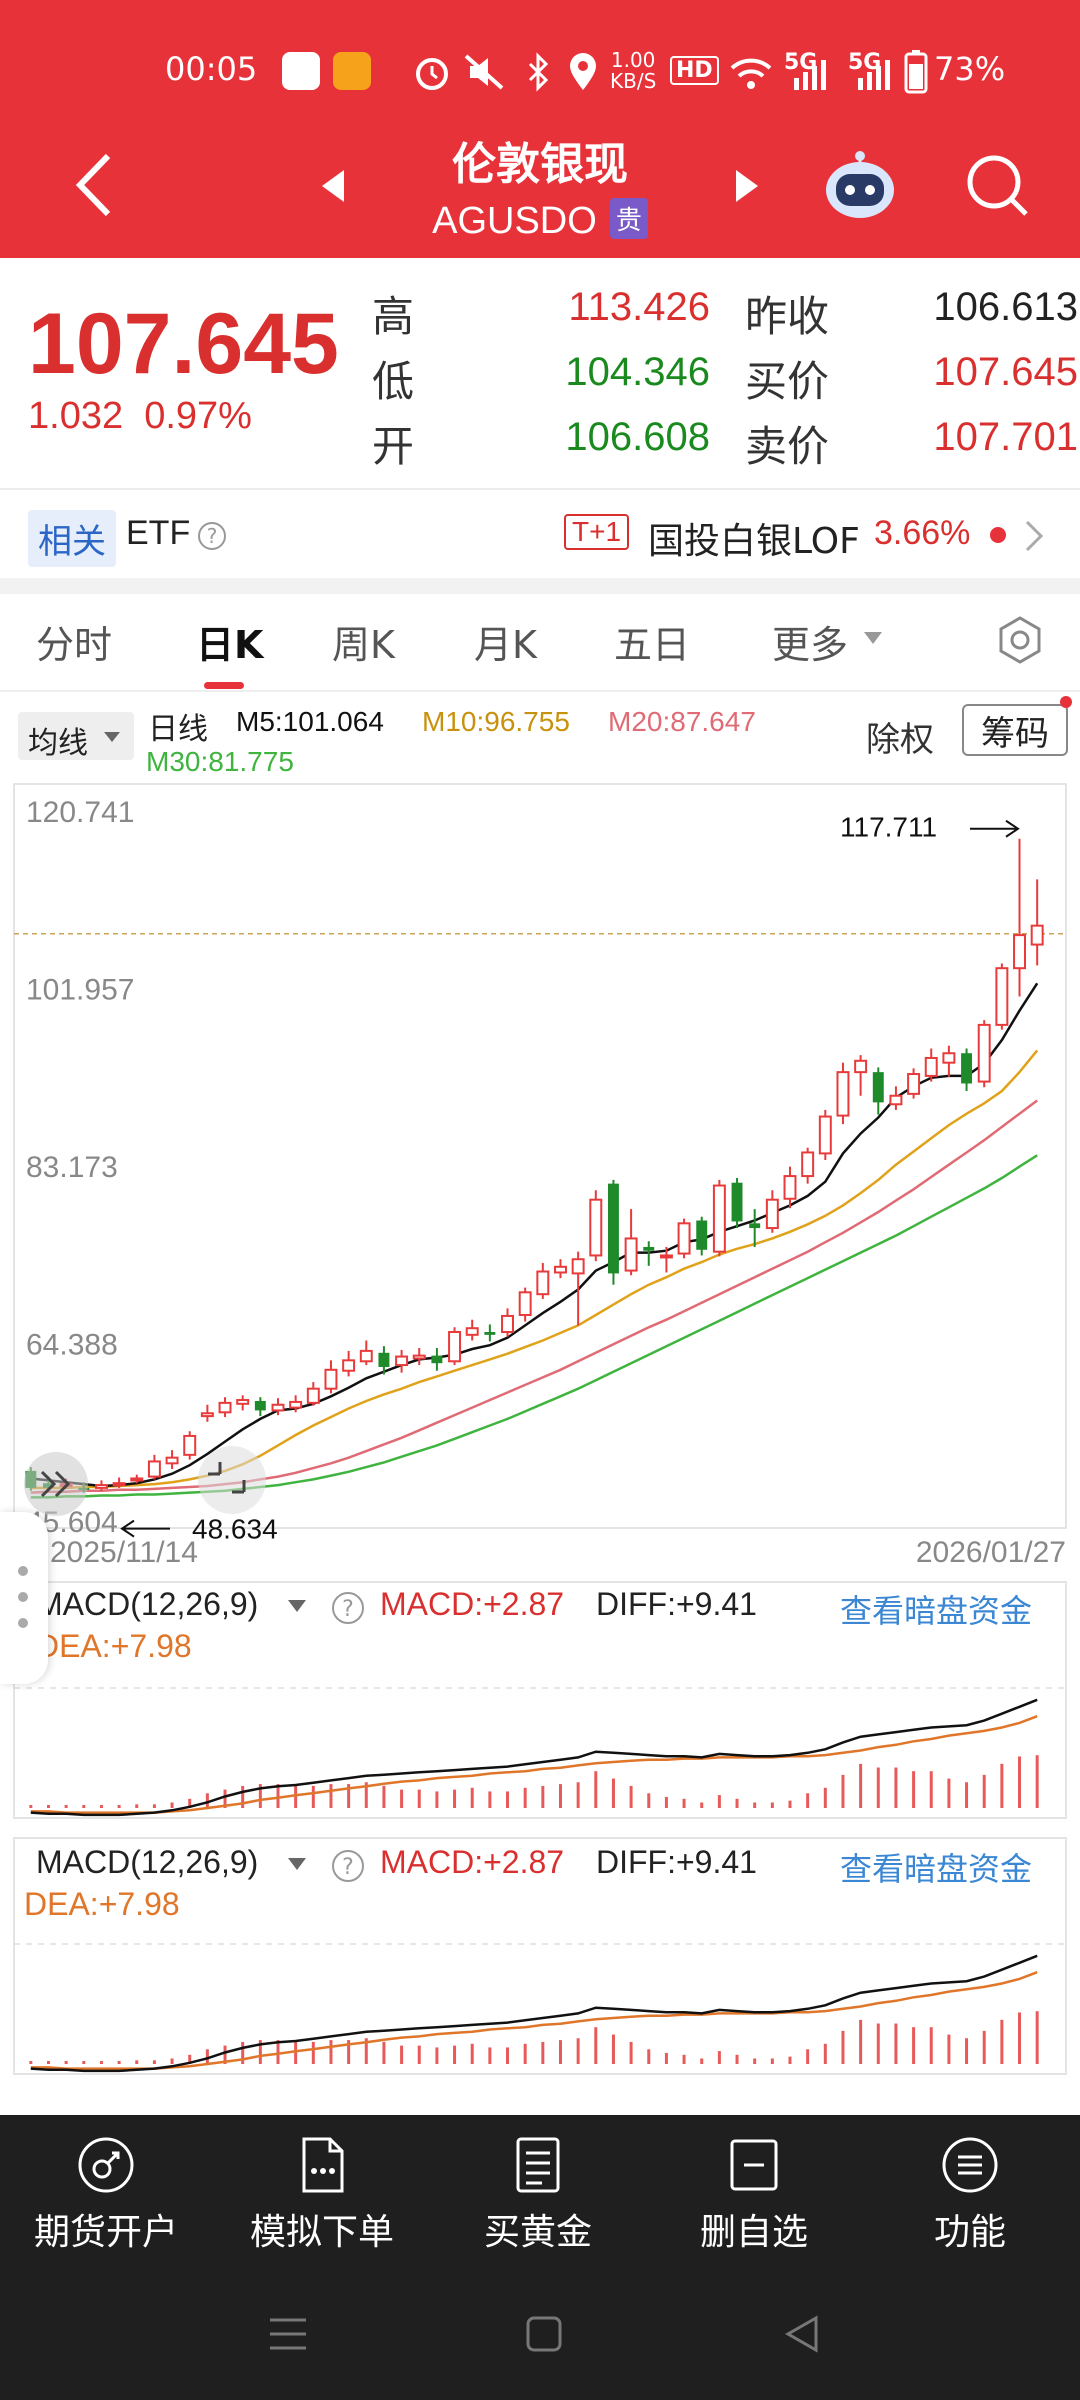 Image resolution: width=1080 pixels, height=2400 pixels. What do you see at coordinates (158, 533) in the screenshot?
I see `related-etf-label: ETF` at bounding box center [158, 533].